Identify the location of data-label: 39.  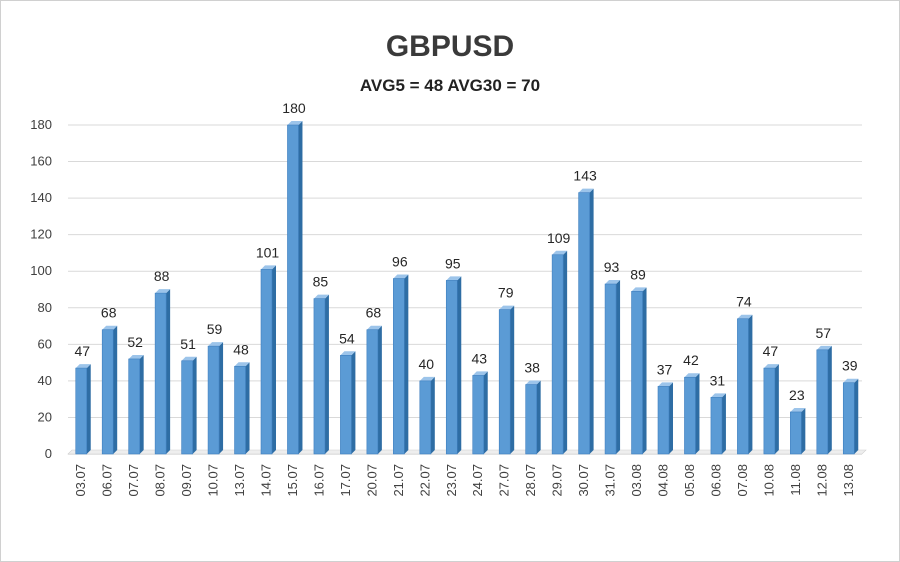
(850, 366).